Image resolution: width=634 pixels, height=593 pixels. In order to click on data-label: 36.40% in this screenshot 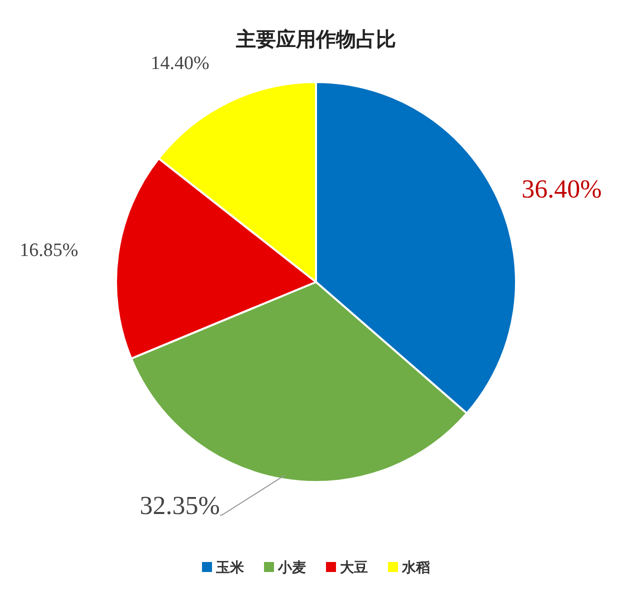, I will do `click(562, 189)`.